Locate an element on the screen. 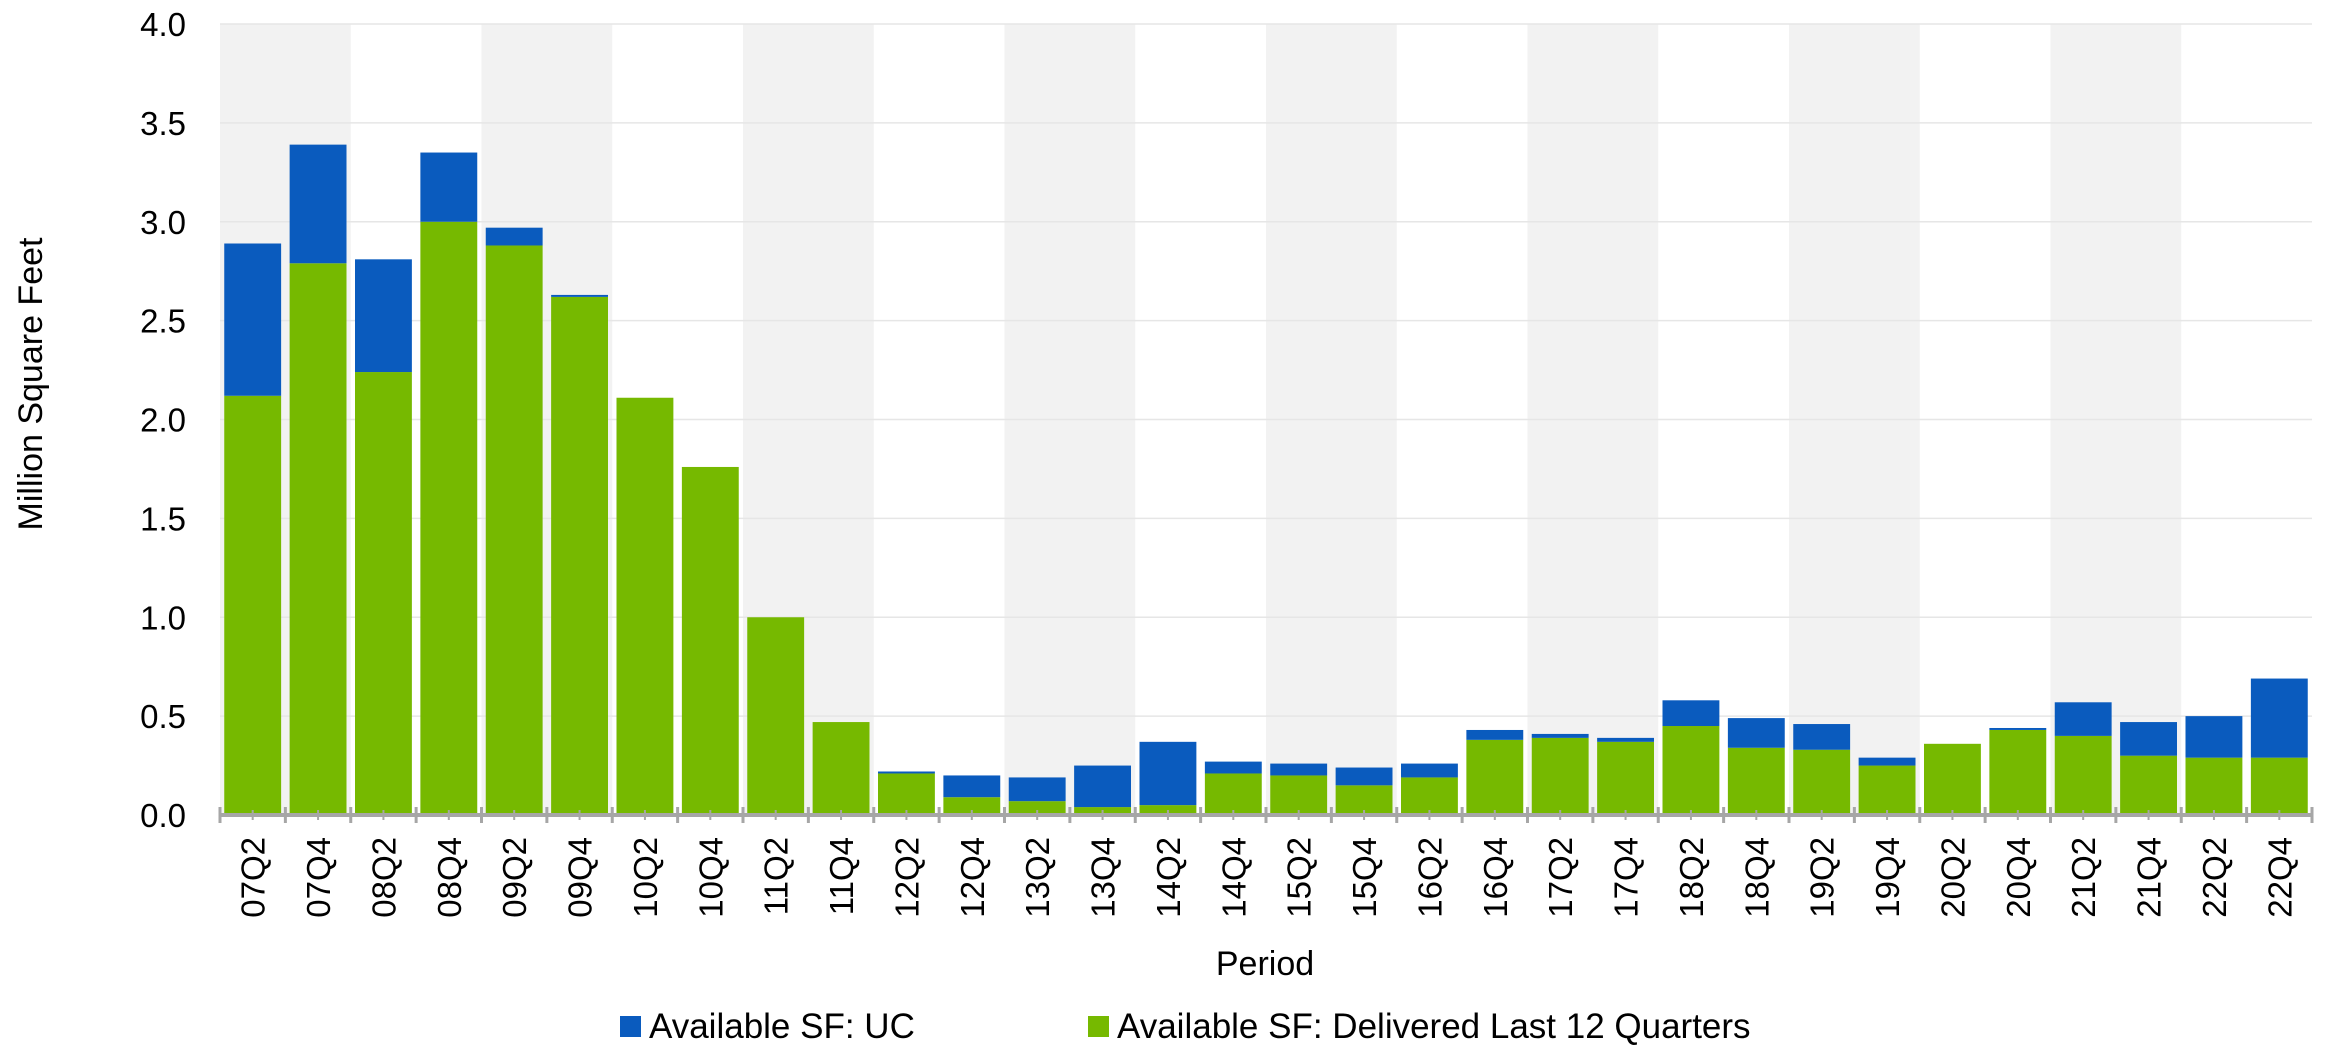 This screenshot has height=1045, width=2325. x-tick-label: 12Q4 is located at coordinates (972, 877).